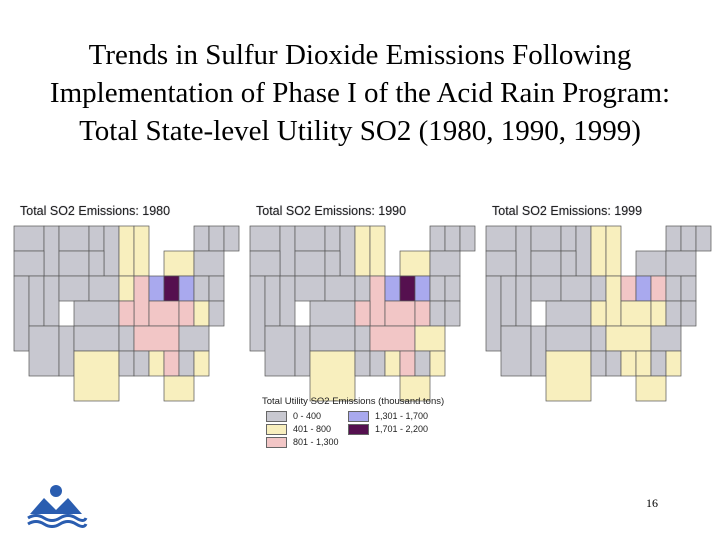 This screenshot has width=720, height=540. Describe the element at coordinates (636, 313) in the screenshot. I see `state-ky` at that location.